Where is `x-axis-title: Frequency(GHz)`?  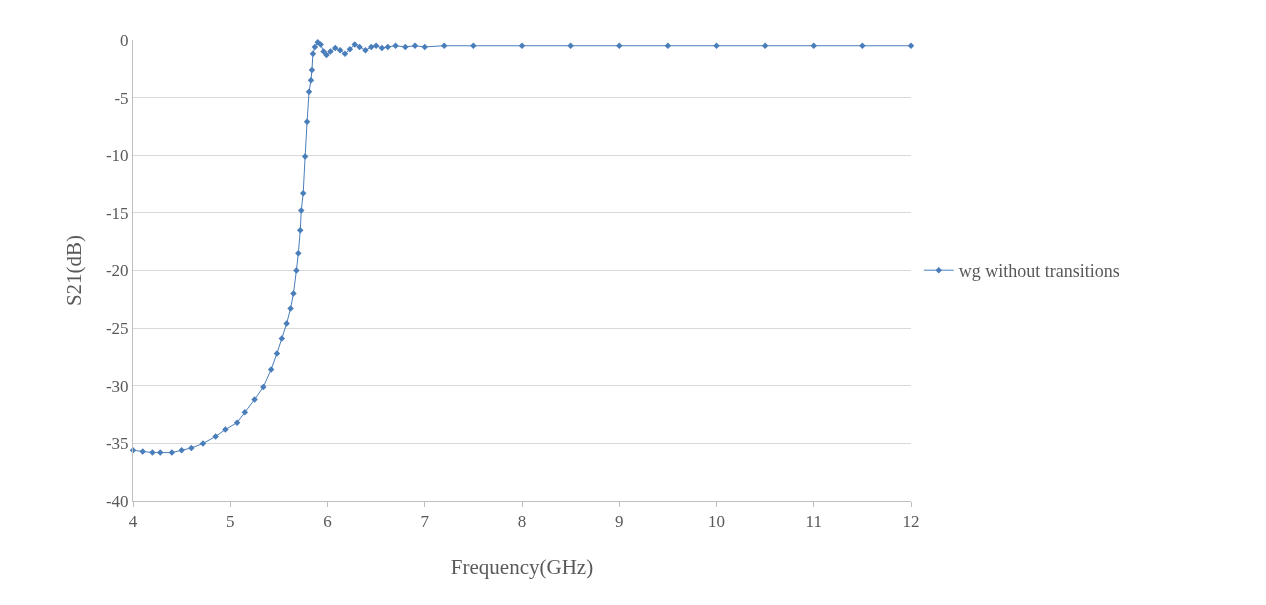
x-axis-title: Frequency(GHz) is located at coordinates (522, 567).